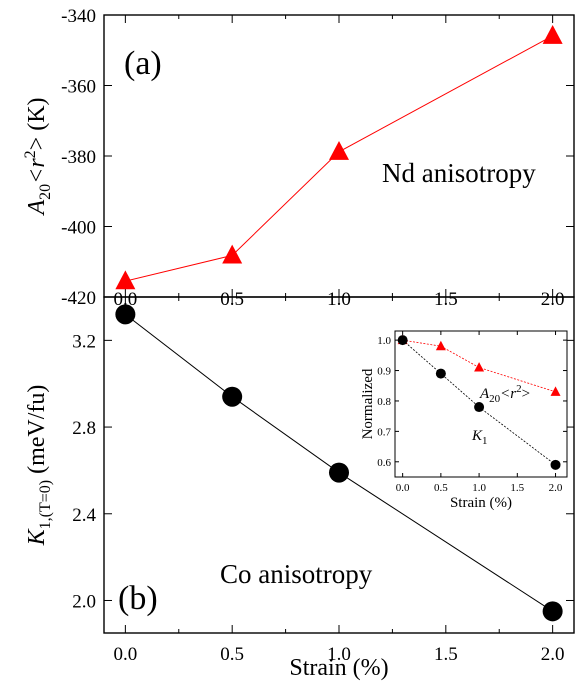  What do you see at coordinates (78, 298) in the screenshot?
I see `y-tick-label: -420` at bounding box center [78, 298].